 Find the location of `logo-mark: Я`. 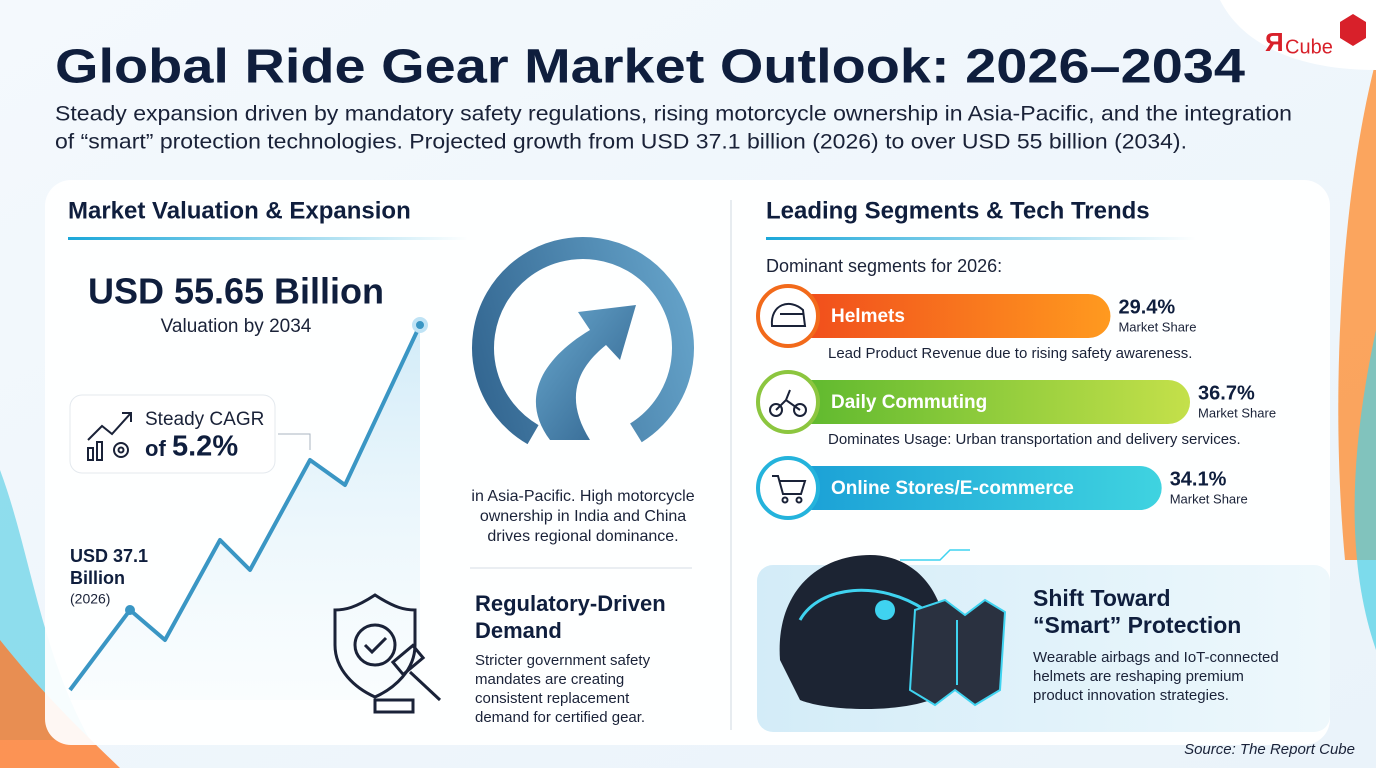

logo-mark: Я is located at coordinates (1274, 42).